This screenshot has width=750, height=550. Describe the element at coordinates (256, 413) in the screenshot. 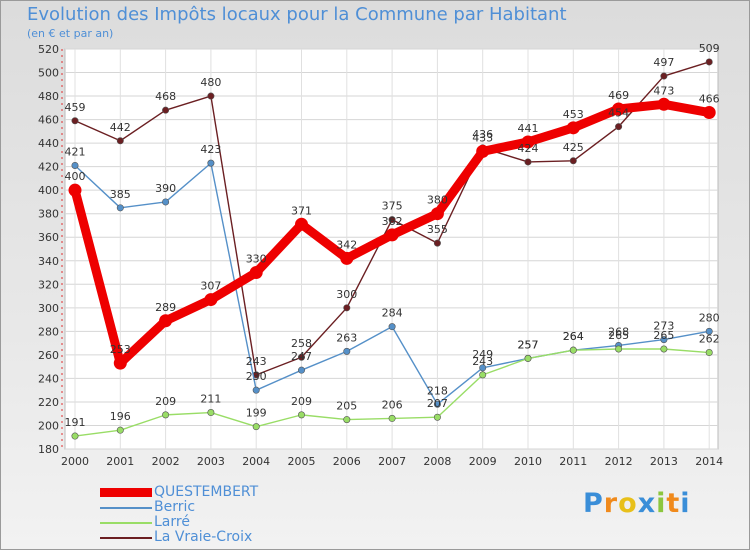

I see `data-label: 199` at that location.